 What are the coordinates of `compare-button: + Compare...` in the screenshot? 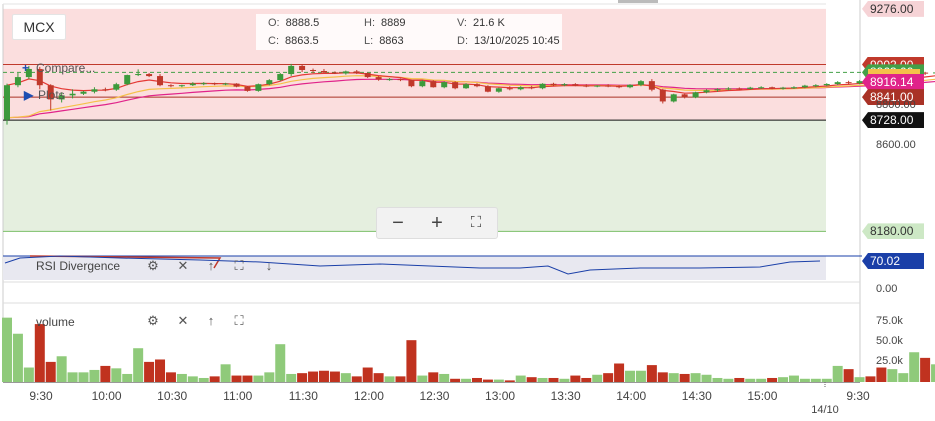 It's located at (59, 68).